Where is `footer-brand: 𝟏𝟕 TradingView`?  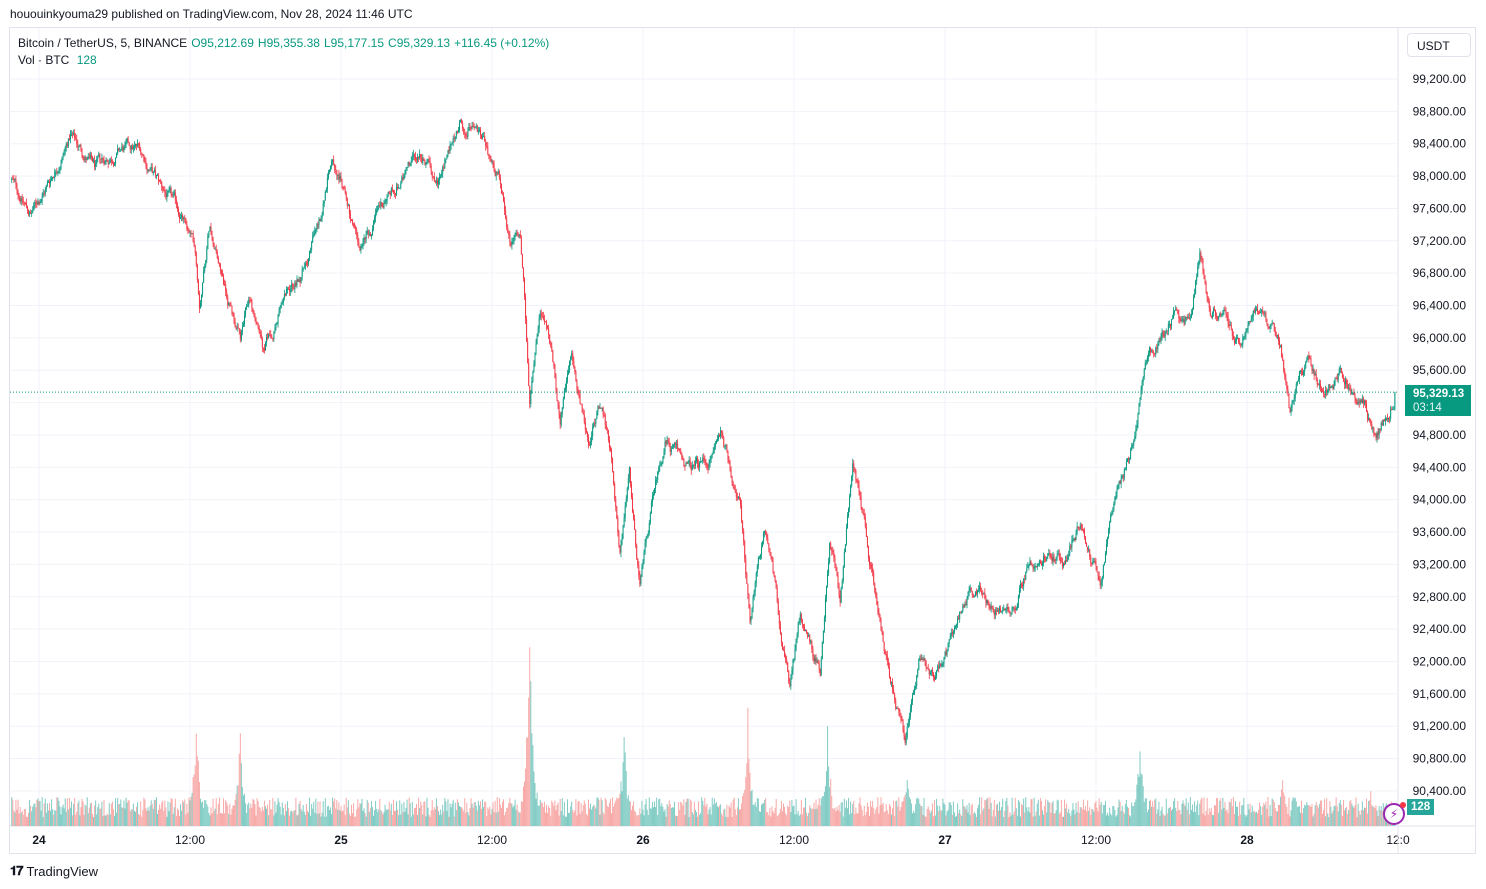 footer-brand: 𝟏𝟕 TradingView is located at coordinates (54, 871).